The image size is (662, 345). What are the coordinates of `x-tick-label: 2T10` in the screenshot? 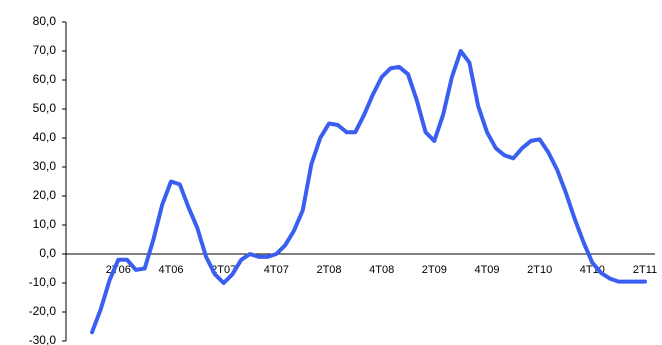 It's located at (539, 270).